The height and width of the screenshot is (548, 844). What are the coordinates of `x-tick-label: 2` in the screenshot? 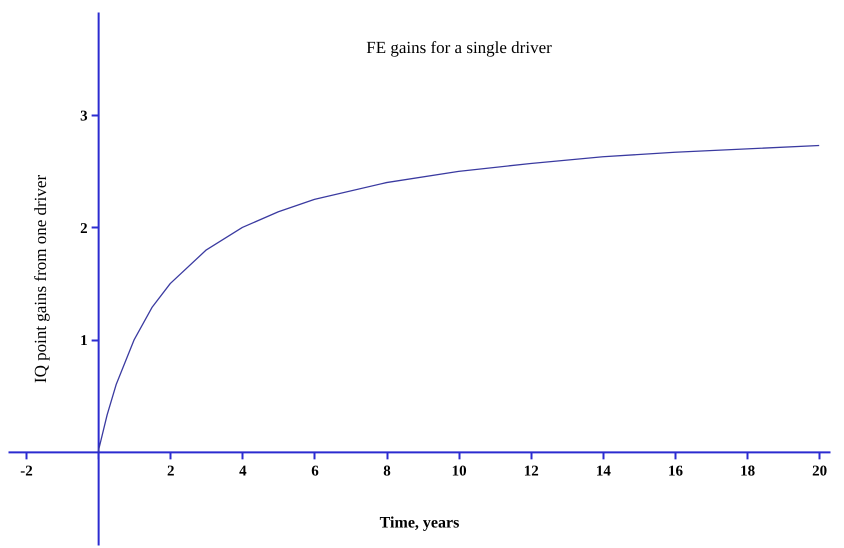 It's located at (170, 471).